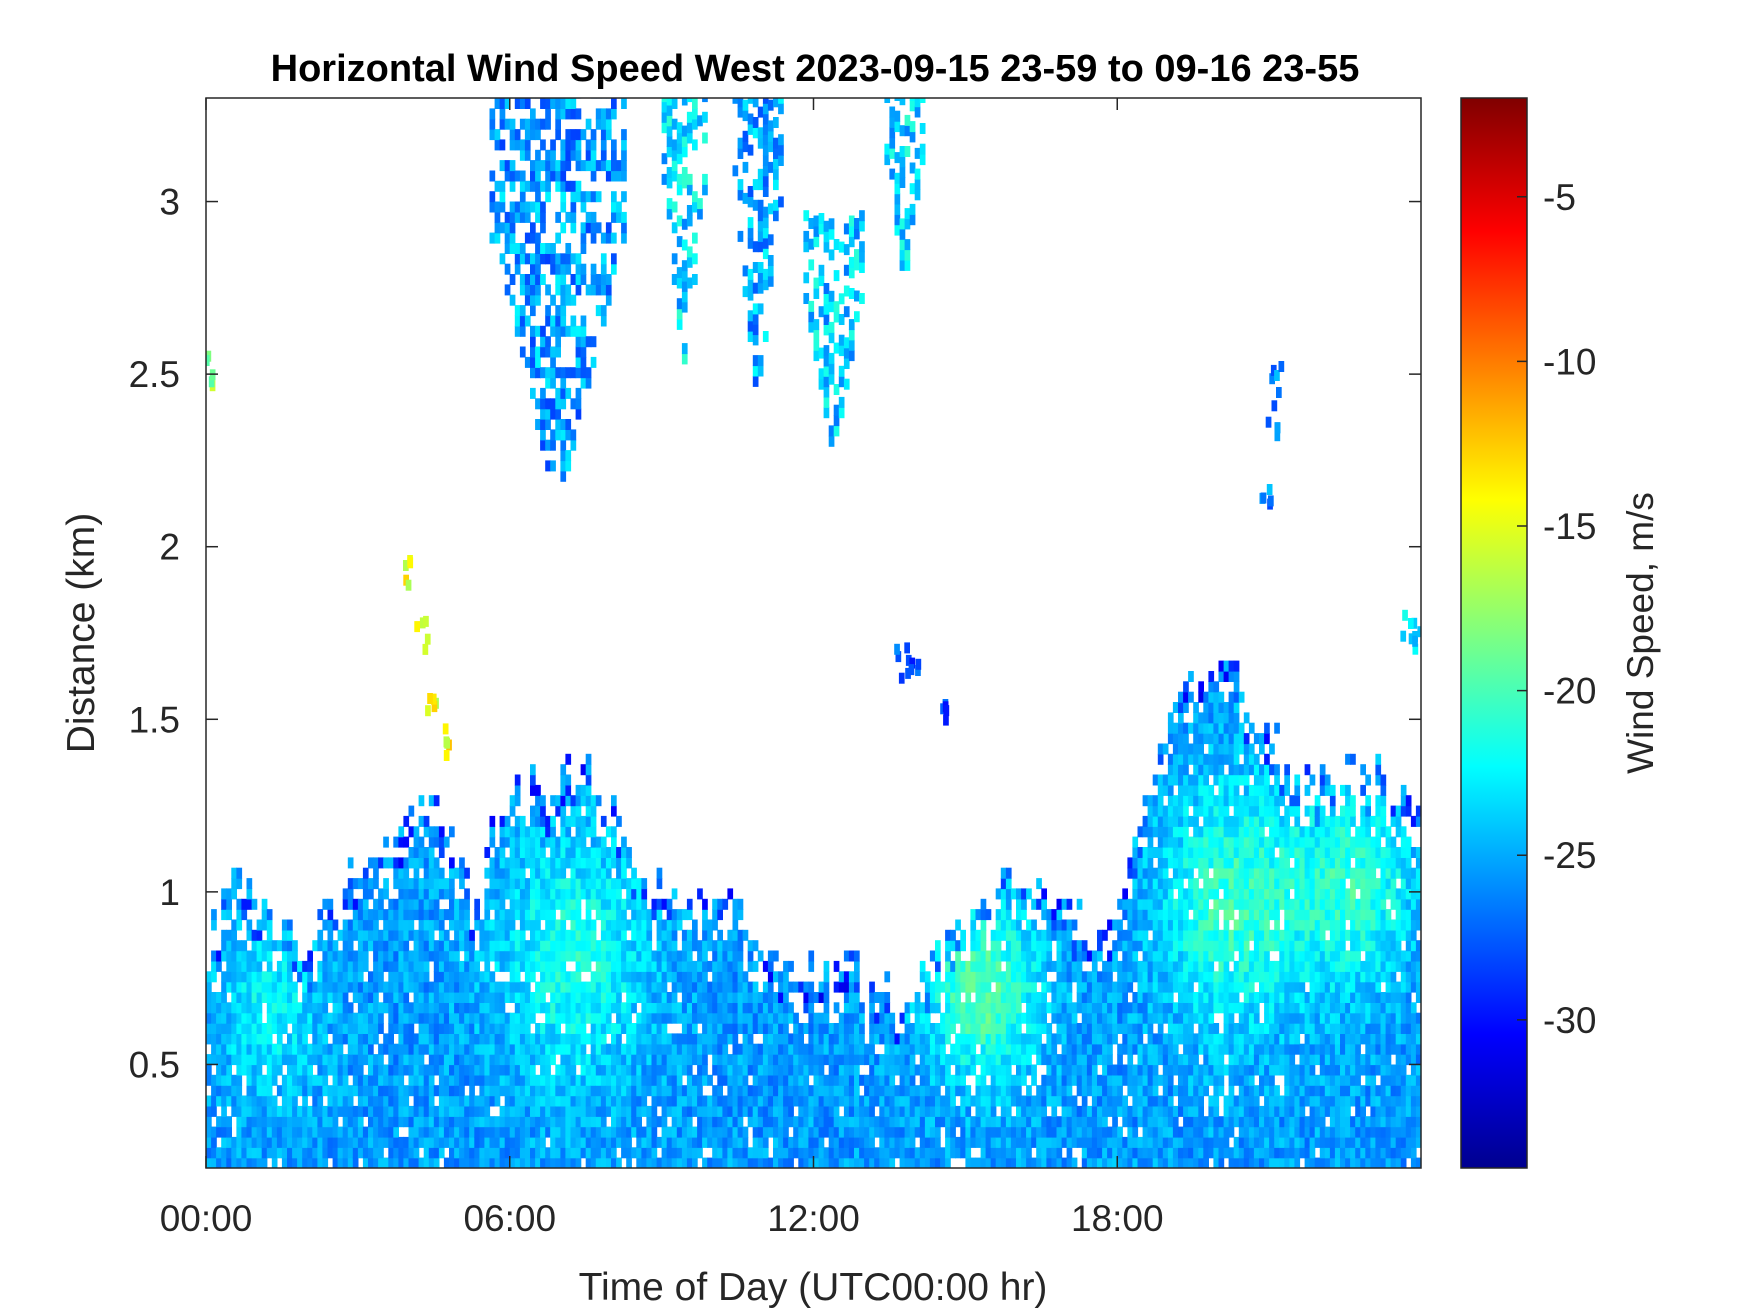 The height and width of the screenshot is (1313, 1750). I want to click on heatmap-cell-1961, so click(578, 987).